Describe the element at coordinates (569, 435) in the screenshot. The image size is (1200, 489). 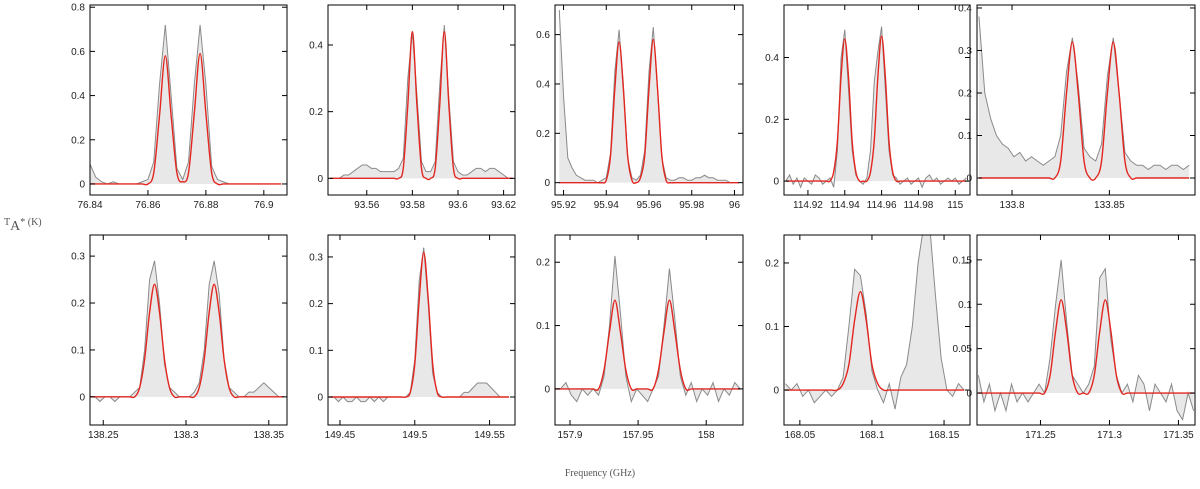
I see `x-tick-label: 157.9` at that location.